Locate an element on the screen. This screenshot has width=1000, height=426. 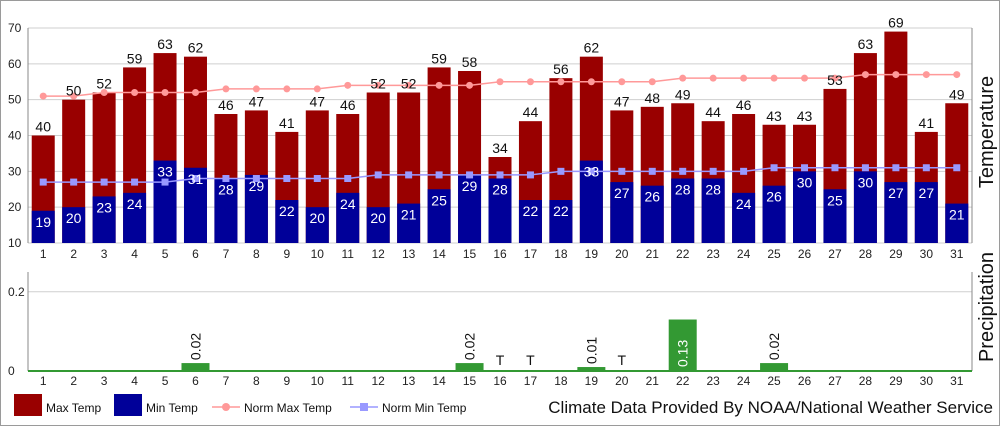
temp-y-tick-label: 20 is located at coordinates (15, 207).